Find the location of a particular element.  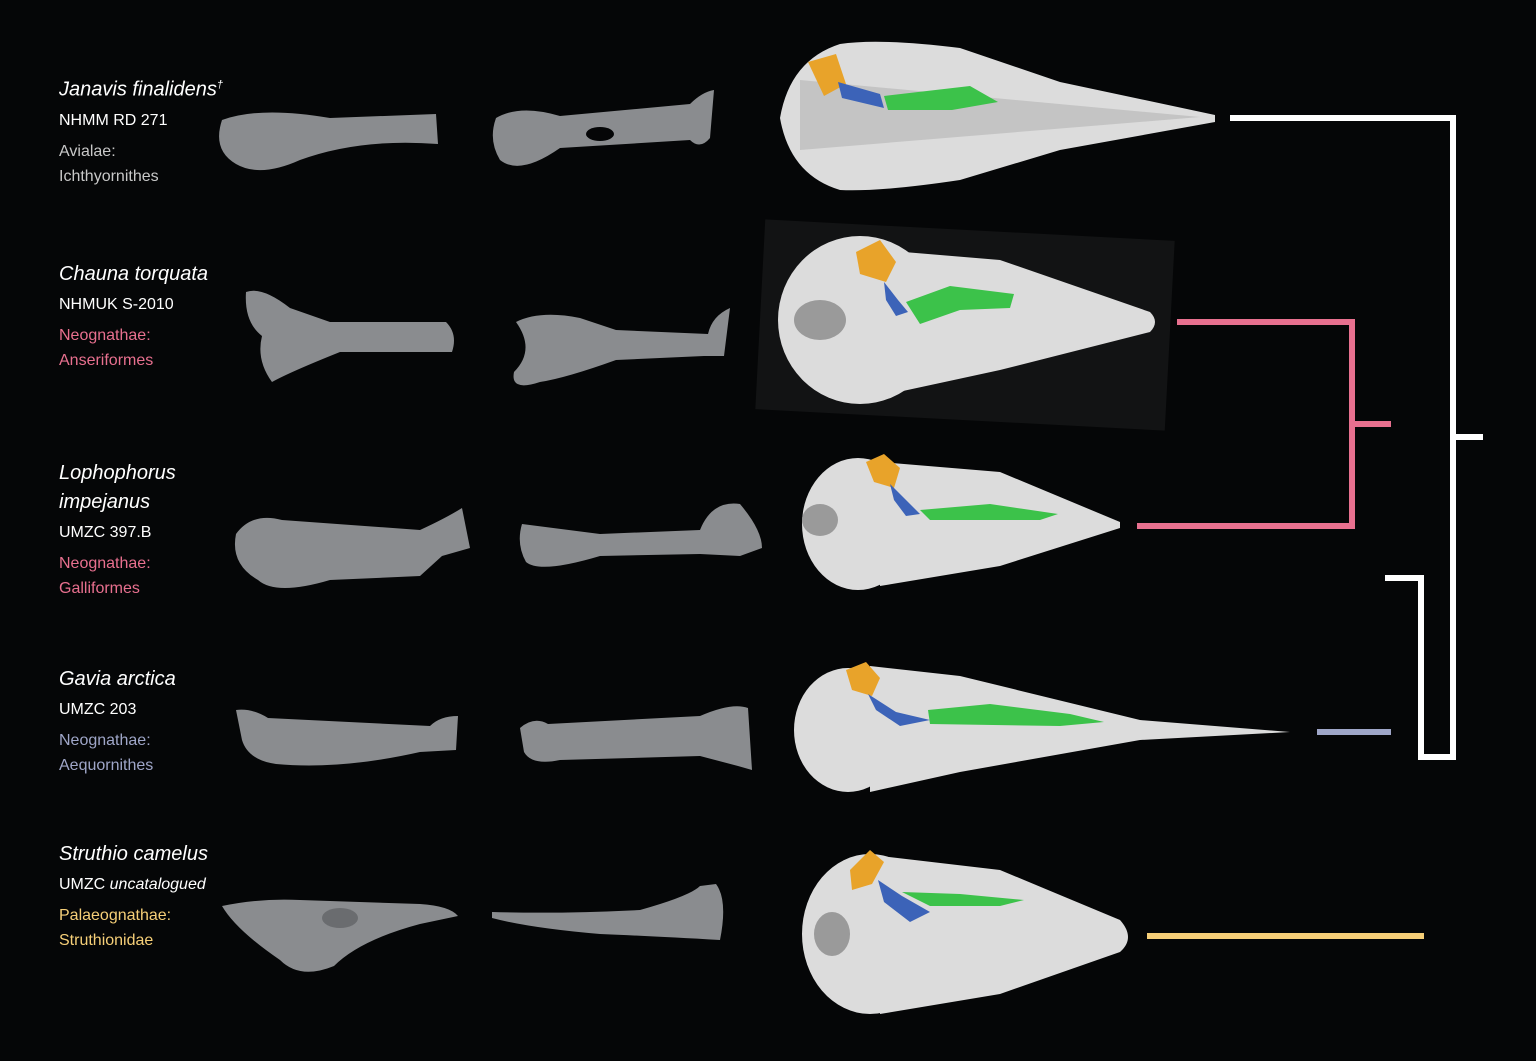

clade-group: Palaeognathae: is located at coordinates (115, 915).